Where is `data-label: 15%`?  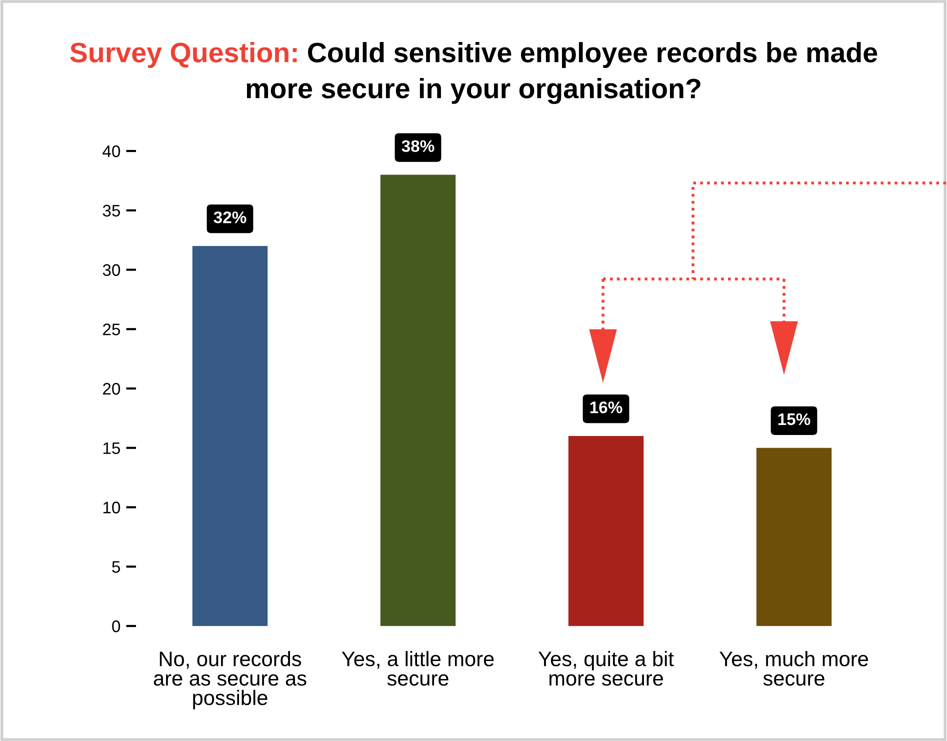
data-label: 15% is located at coordinates (794, 419).